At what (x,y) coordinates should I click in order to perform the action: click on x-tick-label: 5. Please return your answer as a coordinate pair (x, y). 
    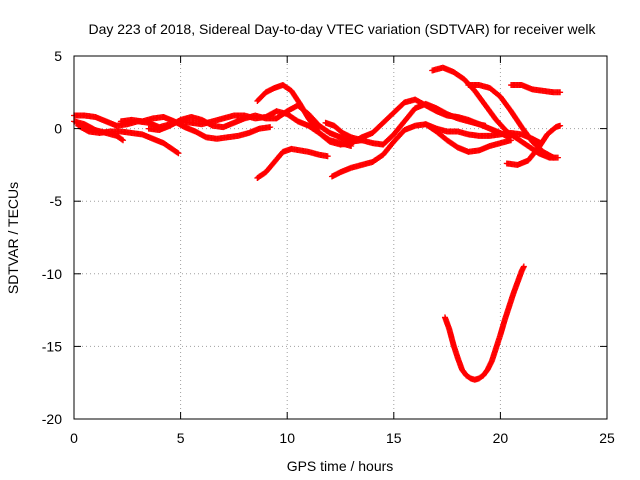
    Looking at the image, I should click on (181, 438).